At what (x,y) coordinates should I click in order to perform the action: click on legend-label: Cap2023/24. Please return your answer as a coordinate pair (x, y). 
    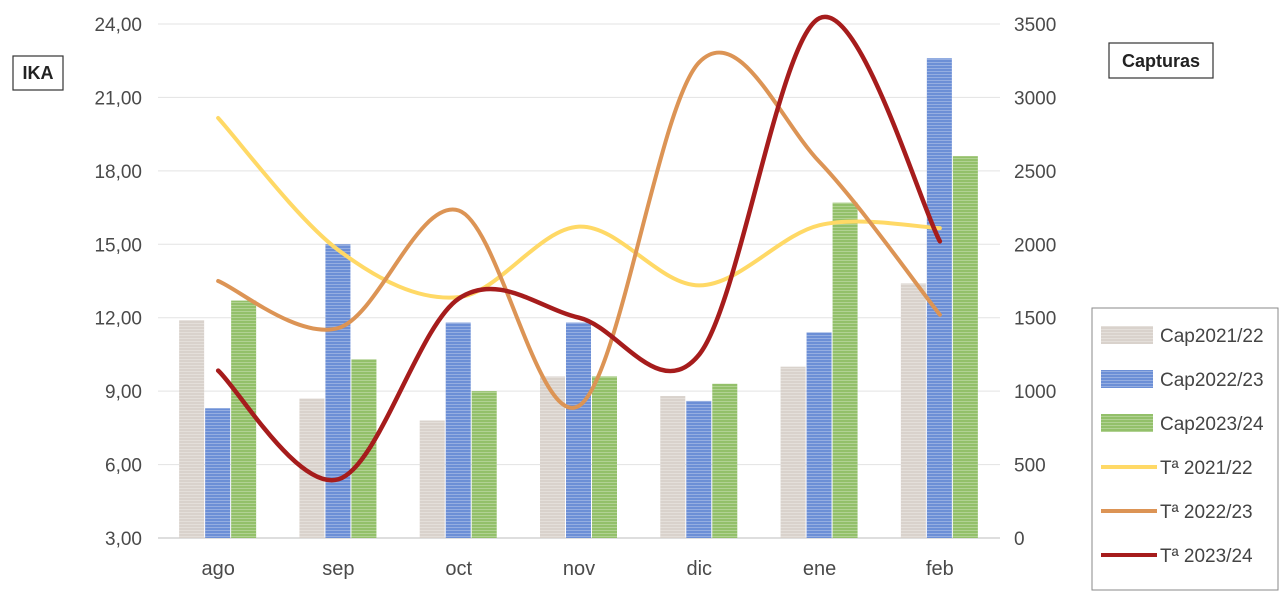
    Looking at the image, I should click on (1212, 424).